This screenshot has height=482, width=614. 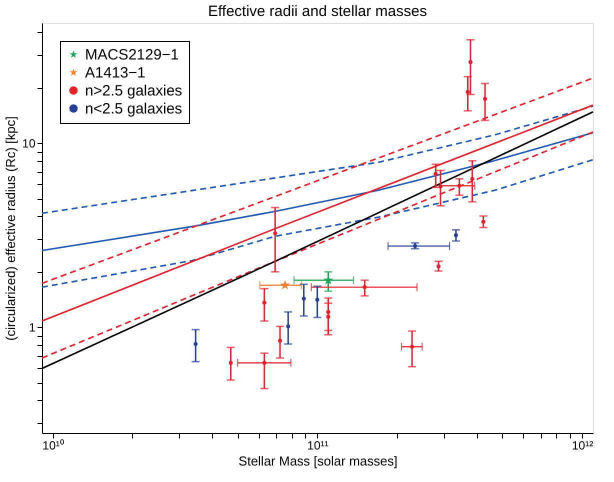 I want to click on y-tick-label: 1, so click(x=32, y=327).